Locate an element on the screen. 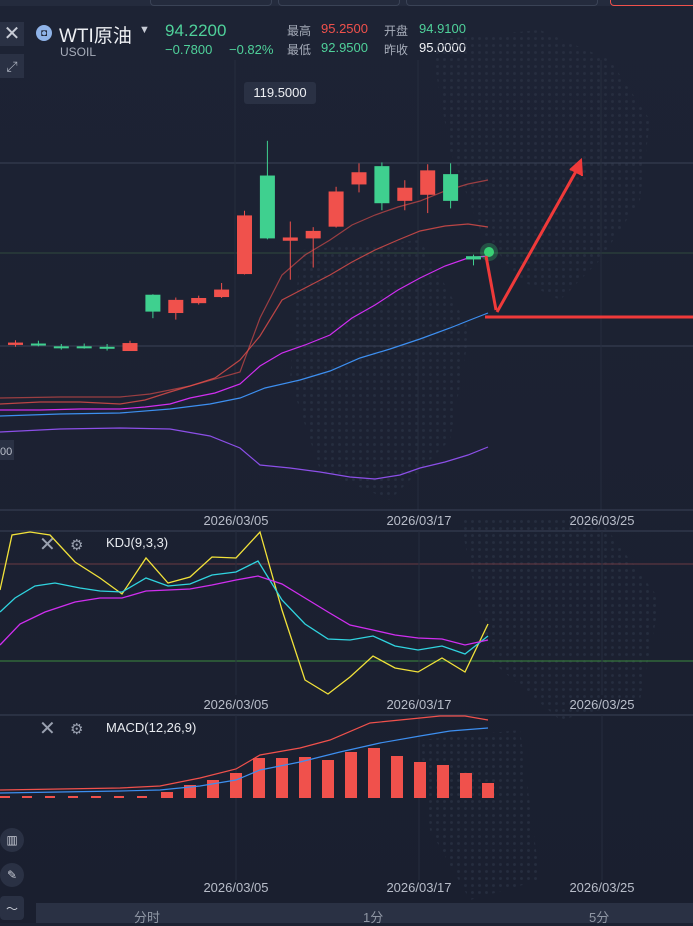  expand-button: ⤢ is located at coordinates (12, 66).